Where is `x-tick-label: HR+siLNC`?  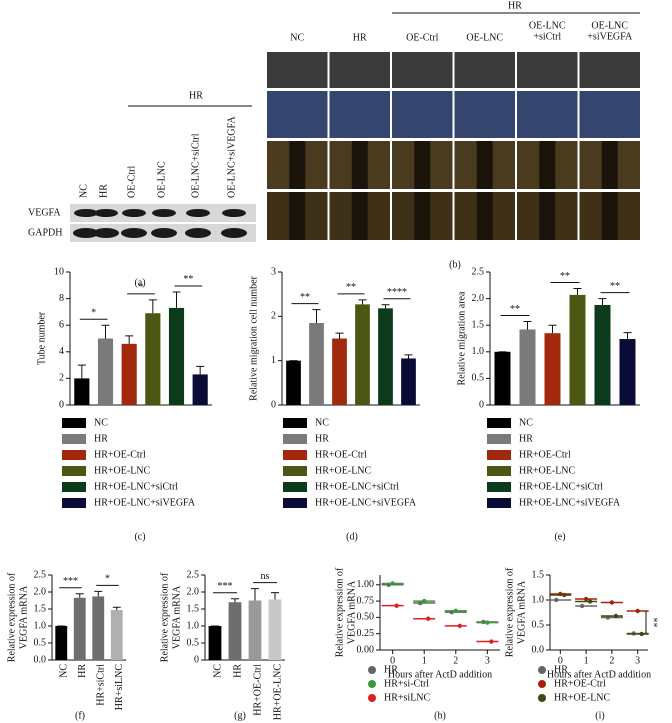 x-tick-label: HR+siLNC is located at coordinates (119, 687).